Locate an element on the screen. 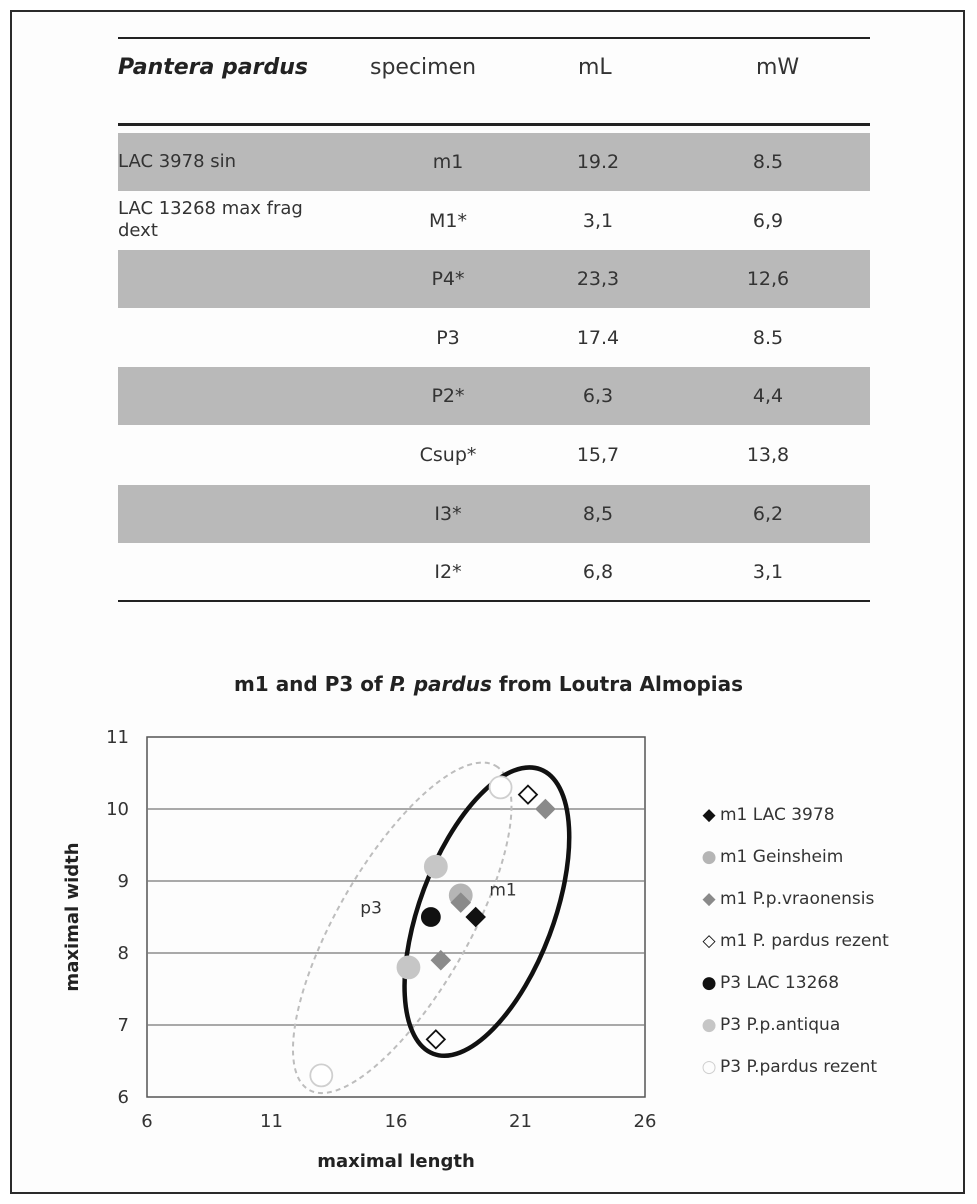 Image resolution: width=977 pixels, height=1204 pixels. row-specimen: I2* is located at coordinates (448, 572).